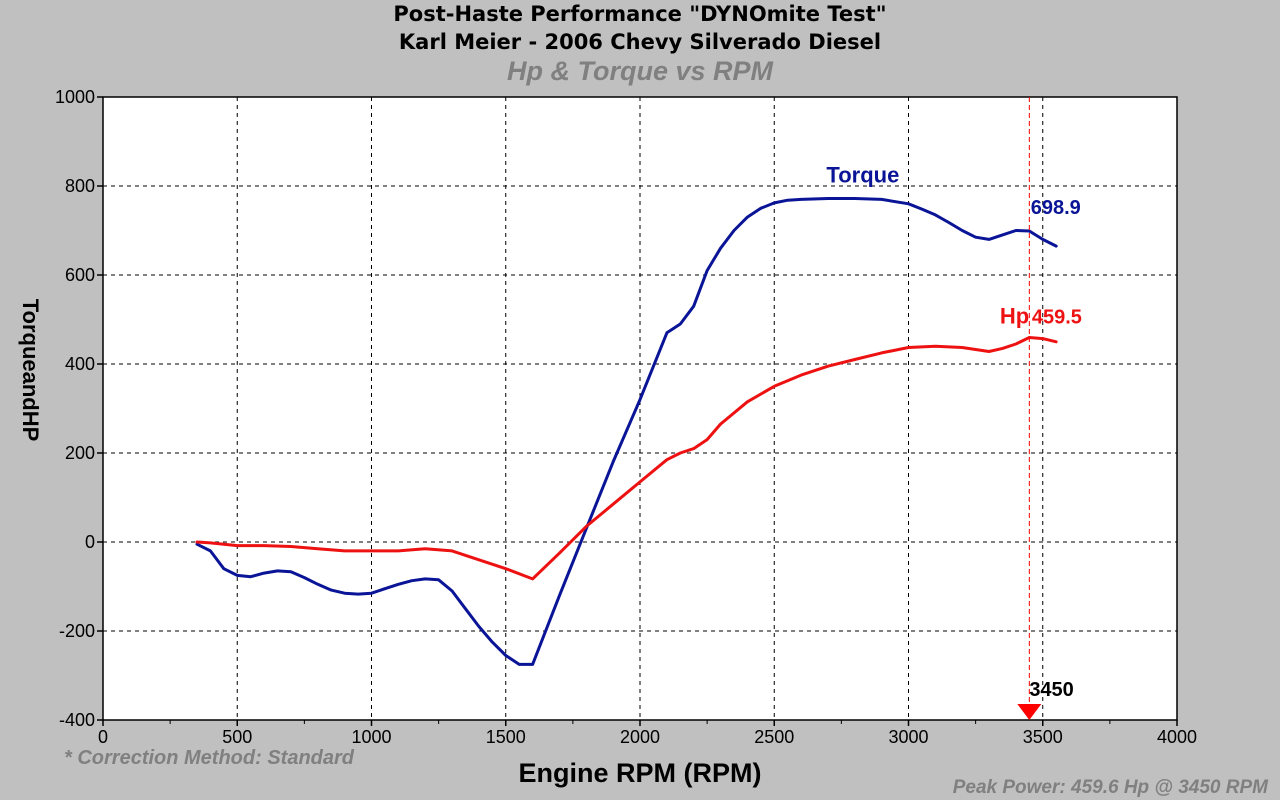 Image resolution: width=1280 pixels, height=800 pixels. Describe the element at coordinates (862, 174) in the screenshot. I see `torque-series-label: Torque` at that location.